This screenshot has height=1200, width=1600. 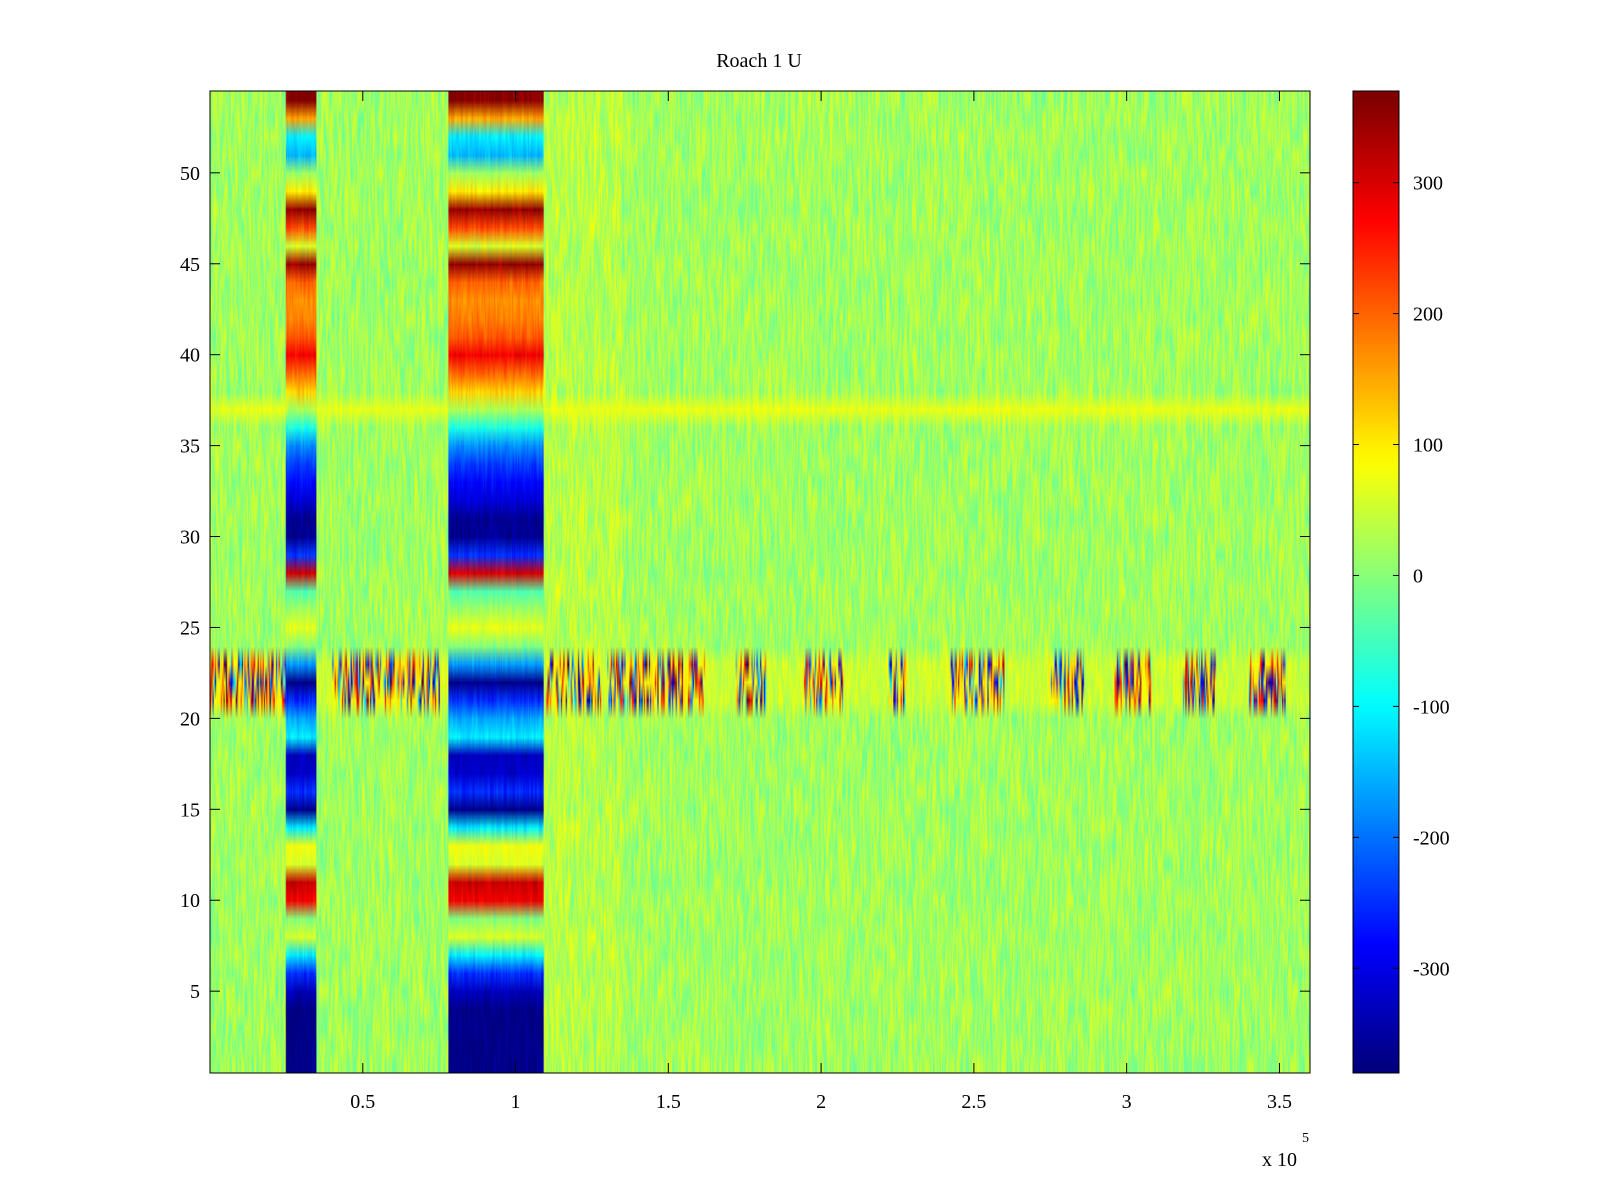 What do you see at coordinates (1428, 184) in the screenshot?
I see `colorbar-tick-label: 300` at bounding box center [1428, 184].